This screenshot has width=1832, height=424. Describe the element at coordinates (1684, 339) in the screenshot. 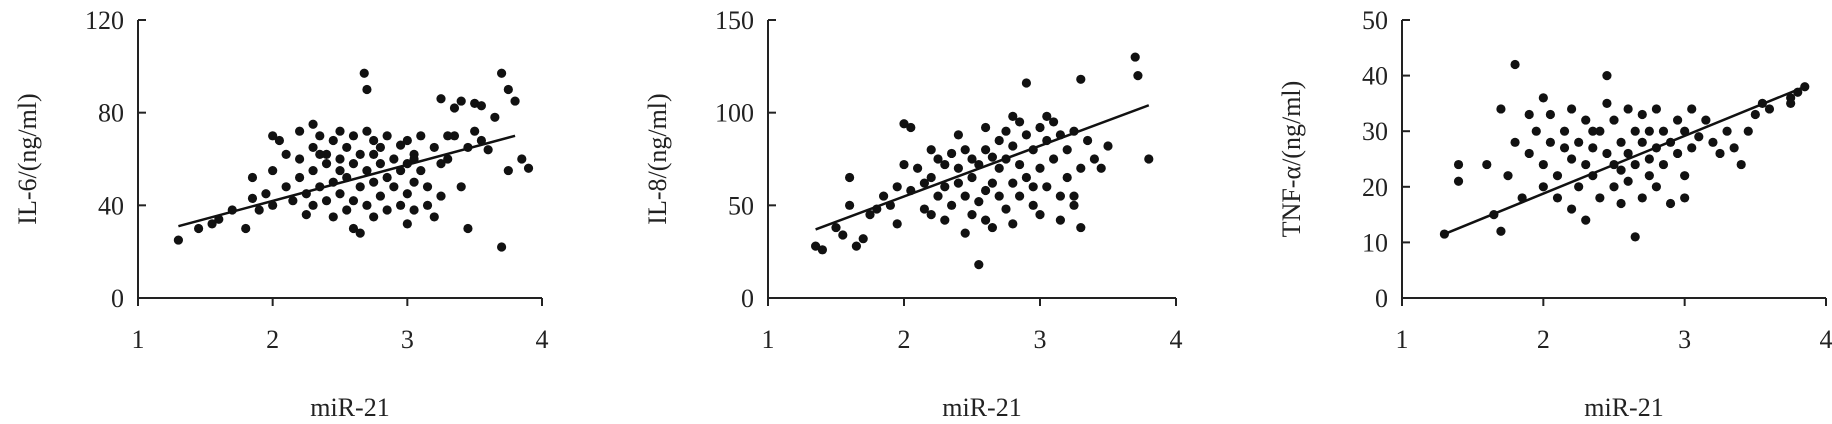

I see `x-tick-label: 3` at that location.